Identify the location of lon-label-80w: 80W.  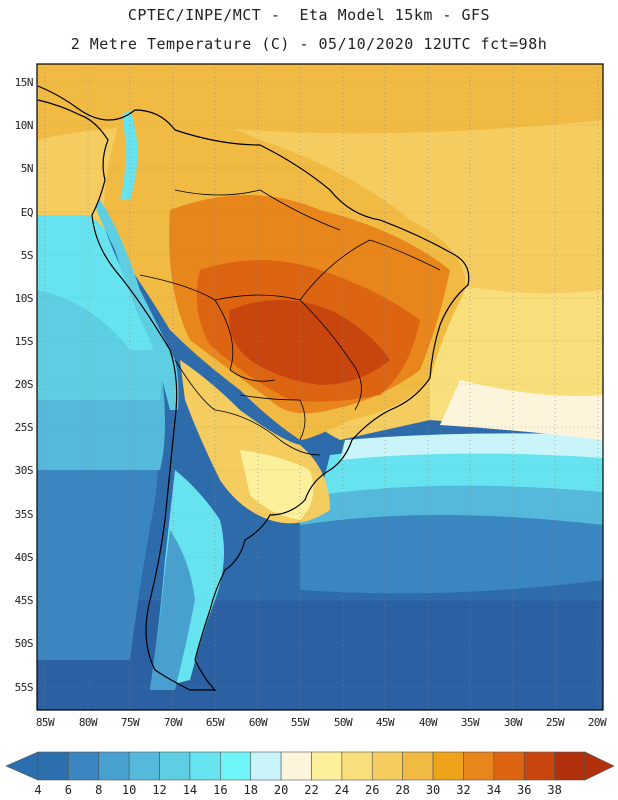
(88, 722).